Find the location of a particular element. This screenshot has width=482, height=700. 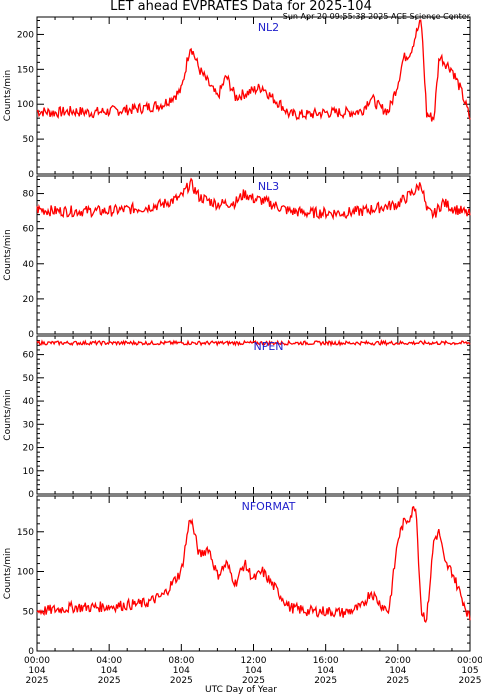

series-line-npen is located at coordinates (253, 343).